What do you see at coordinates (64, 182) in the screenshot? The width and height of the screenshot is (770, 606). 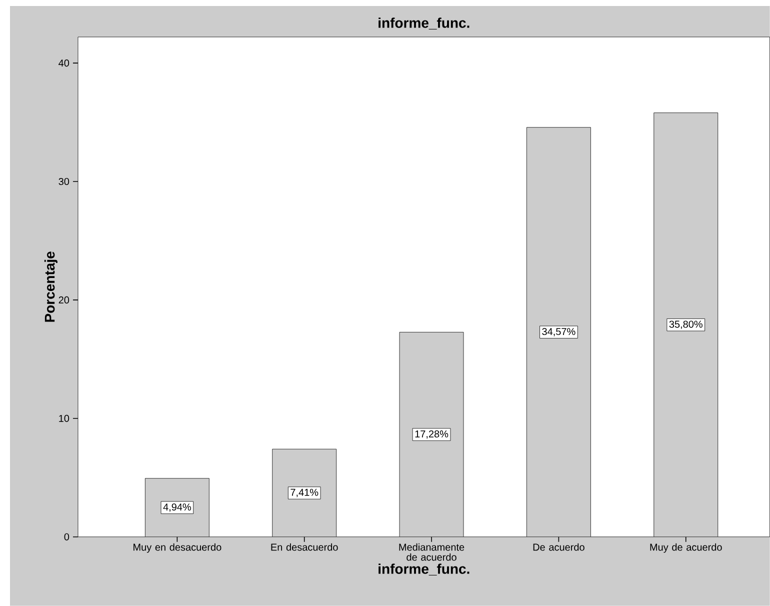 I see `y-tick-label: 30` at bounding box center [64, 182].